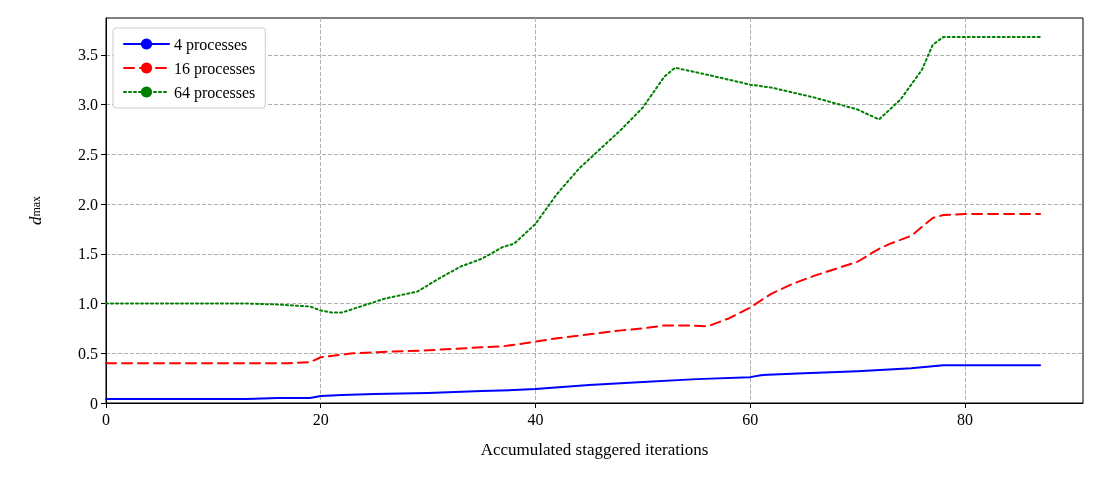 This screenshot has width=1101, height=478. What do you see at coordinates (88, 204) in the screenshot?
I see `y-tick-label: 2.0` at bounding box center [88, 204].